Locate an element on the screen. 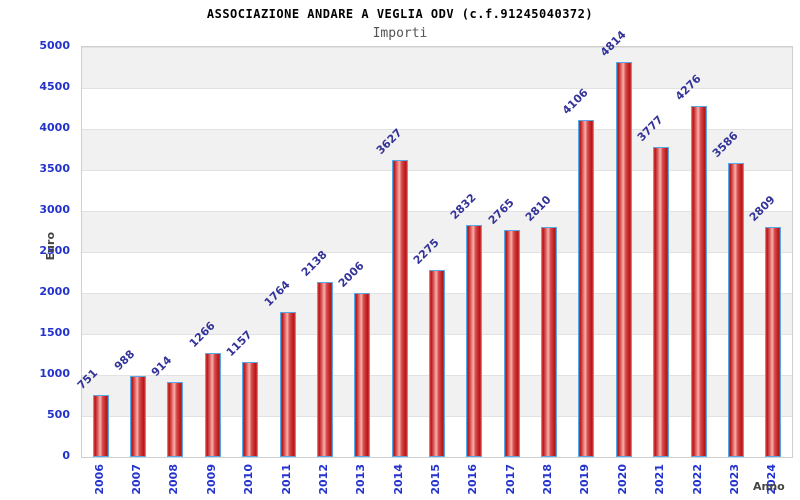 The image size is (800, 500). x-tick-label: 2021 is located at coordinates (660, 479).